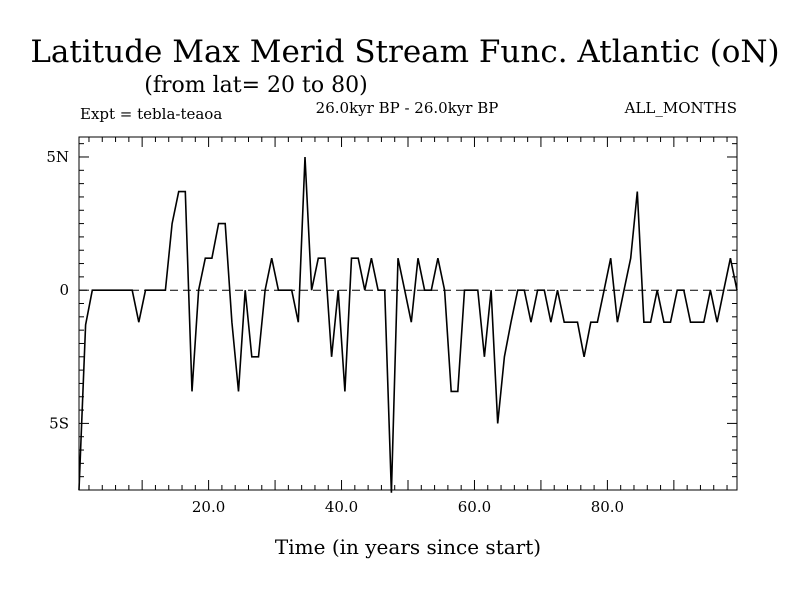 The image size is (800, 600). Describe the element at coordinates (607, 507) in the screenshot. I see `x-tick-label: 80.0` at that location.